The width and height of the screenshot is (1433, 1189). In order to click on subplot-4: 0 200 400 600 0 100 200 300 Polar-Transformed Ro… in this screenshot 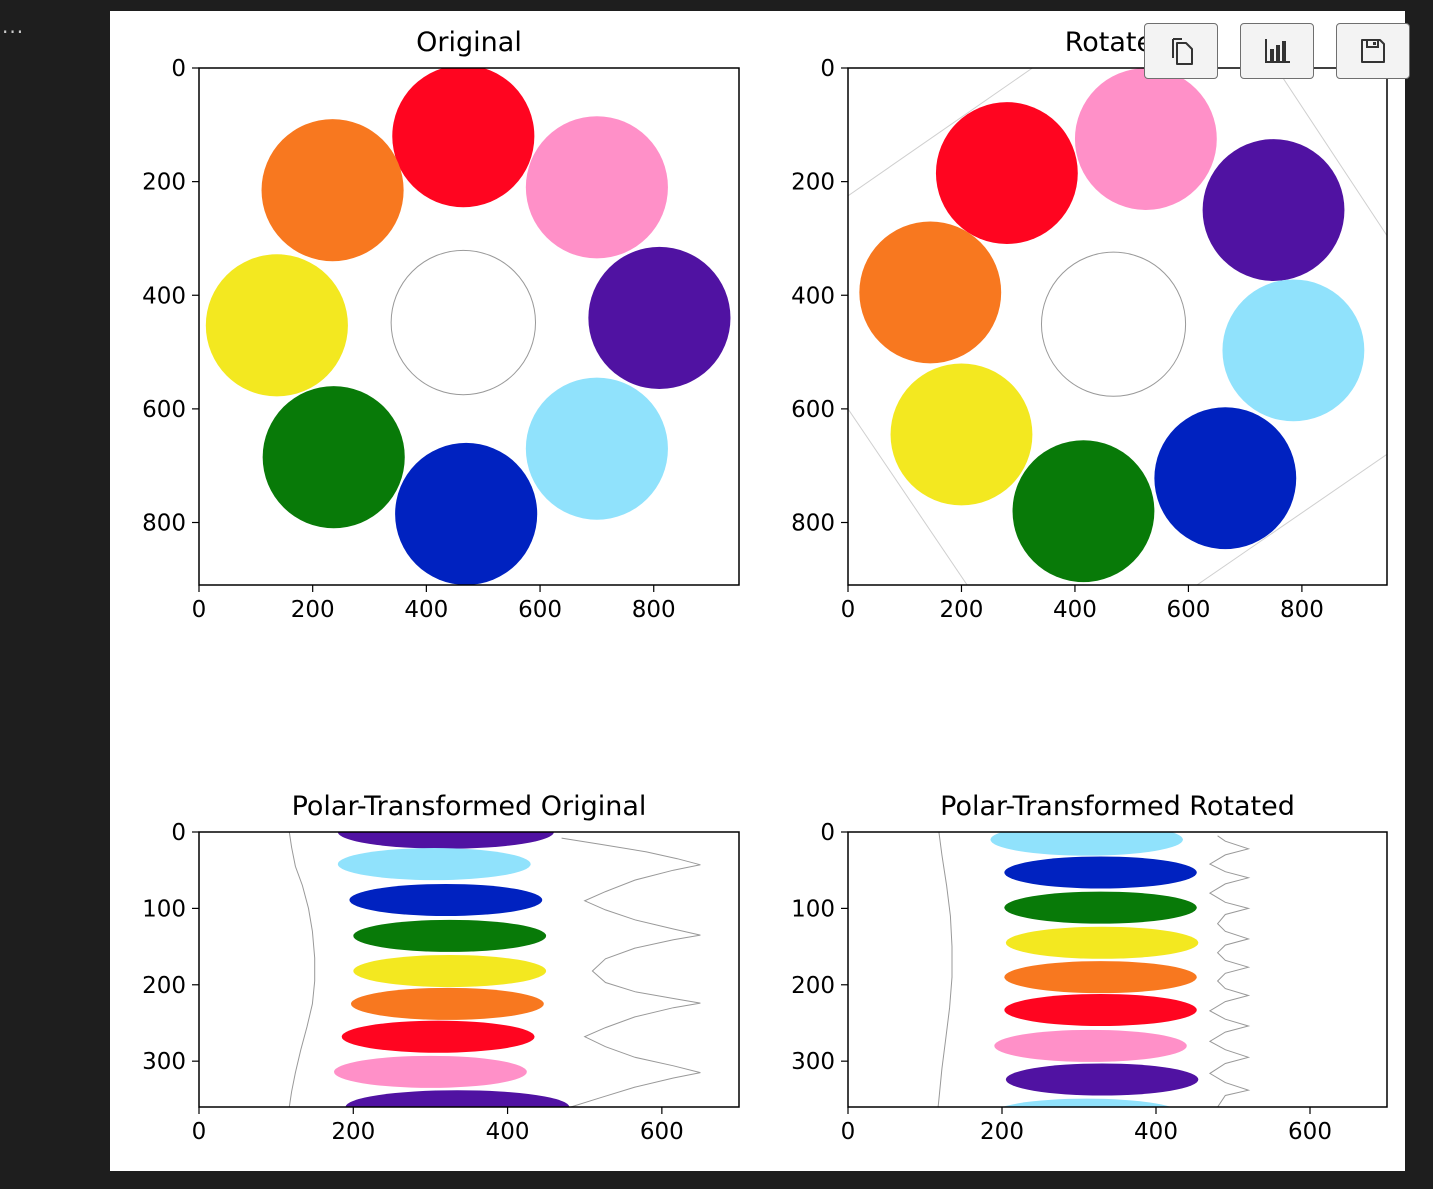, I will do `click(1089, 968)`.